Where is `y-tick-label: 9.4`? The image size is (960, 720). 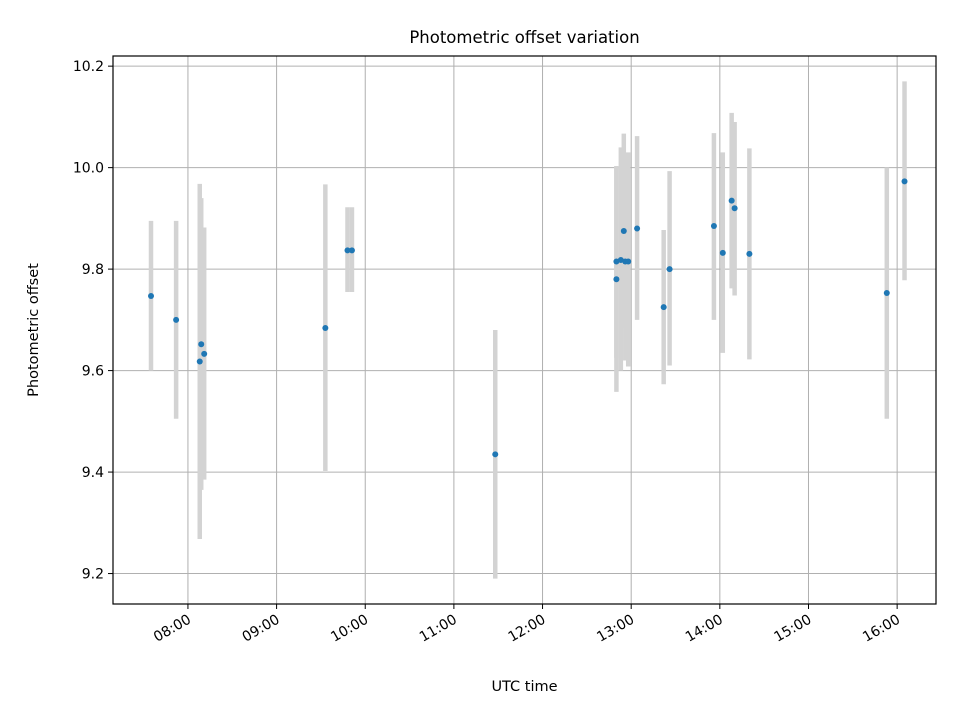 y-tick-label: 9.4 is located at coordinates (93, 473).